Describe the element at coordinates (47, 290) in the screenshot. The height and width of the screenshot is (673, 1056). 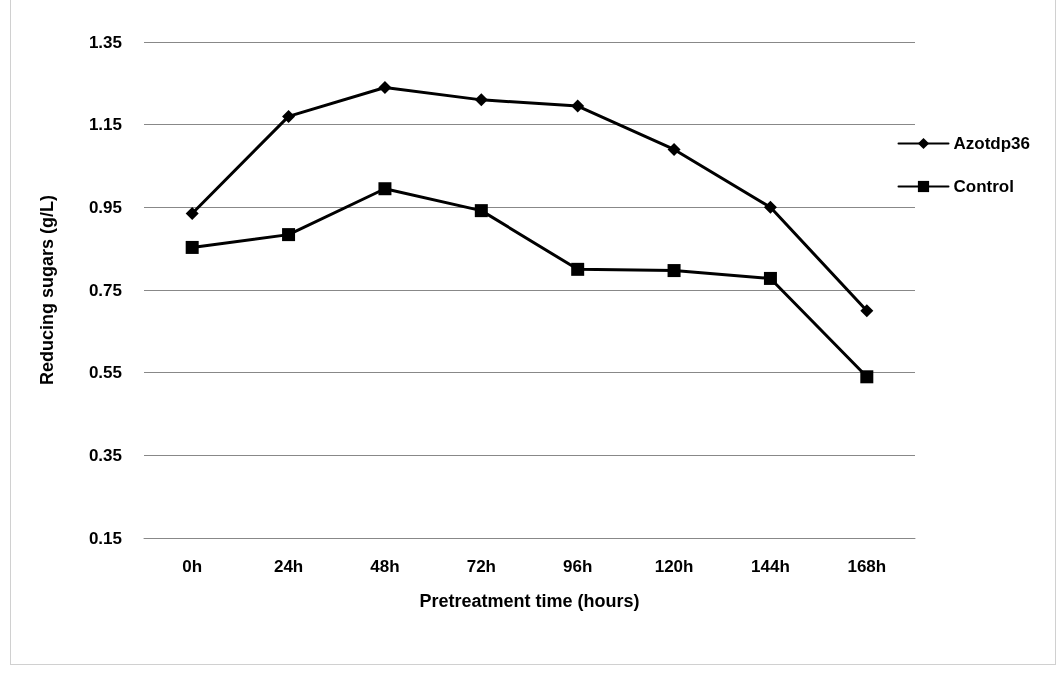
I see `y-axis-title: Reducing sugars (g/L)` at that location.